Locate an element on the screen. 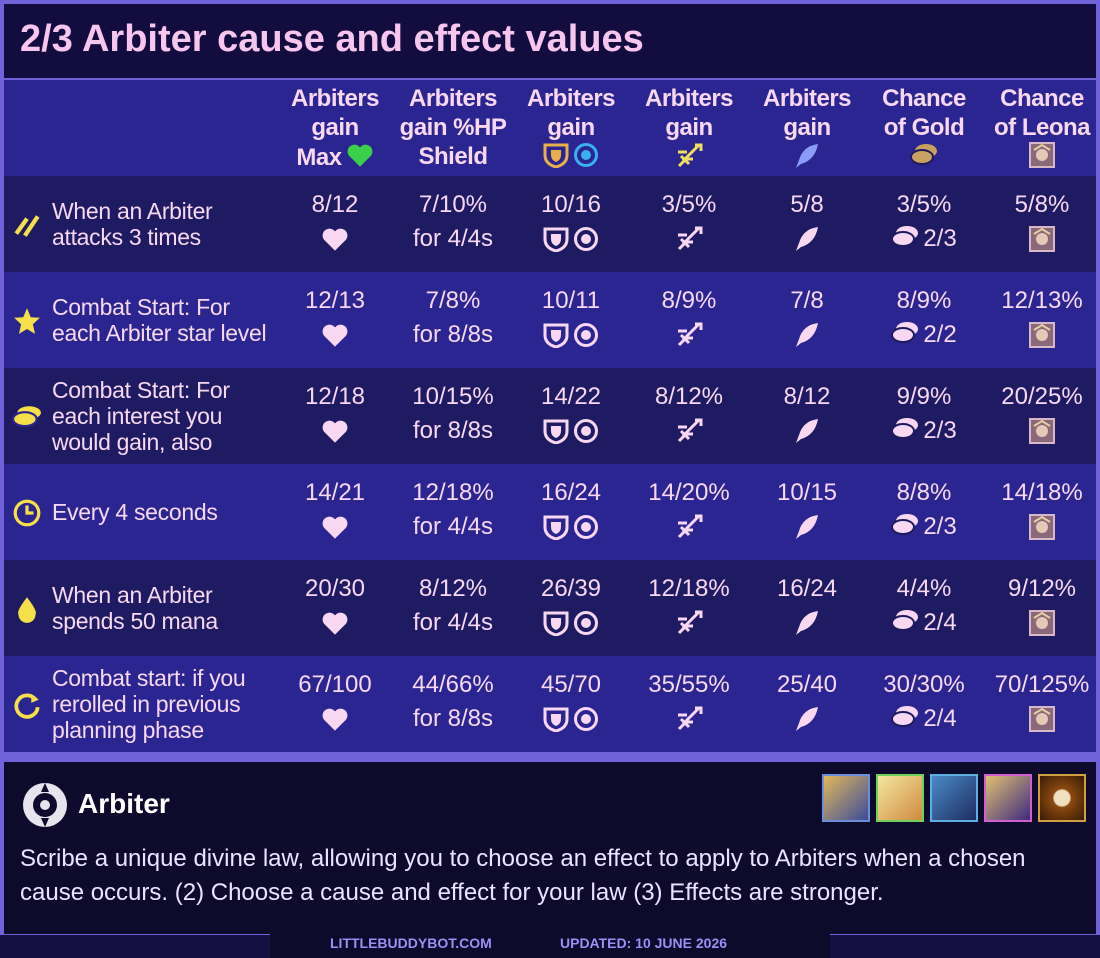 Image resolution: width=1100 pixels, height=958 pixels. footer-band is located at coordinates (550, 945).